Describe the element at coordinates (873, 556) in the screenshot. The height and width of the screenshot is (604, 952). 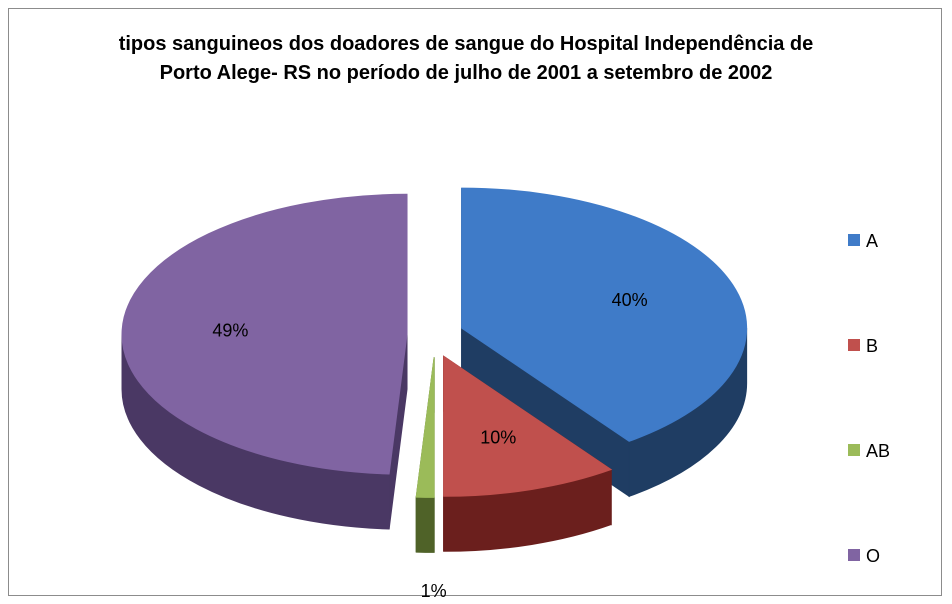
I see `legend-label: O` at that location.